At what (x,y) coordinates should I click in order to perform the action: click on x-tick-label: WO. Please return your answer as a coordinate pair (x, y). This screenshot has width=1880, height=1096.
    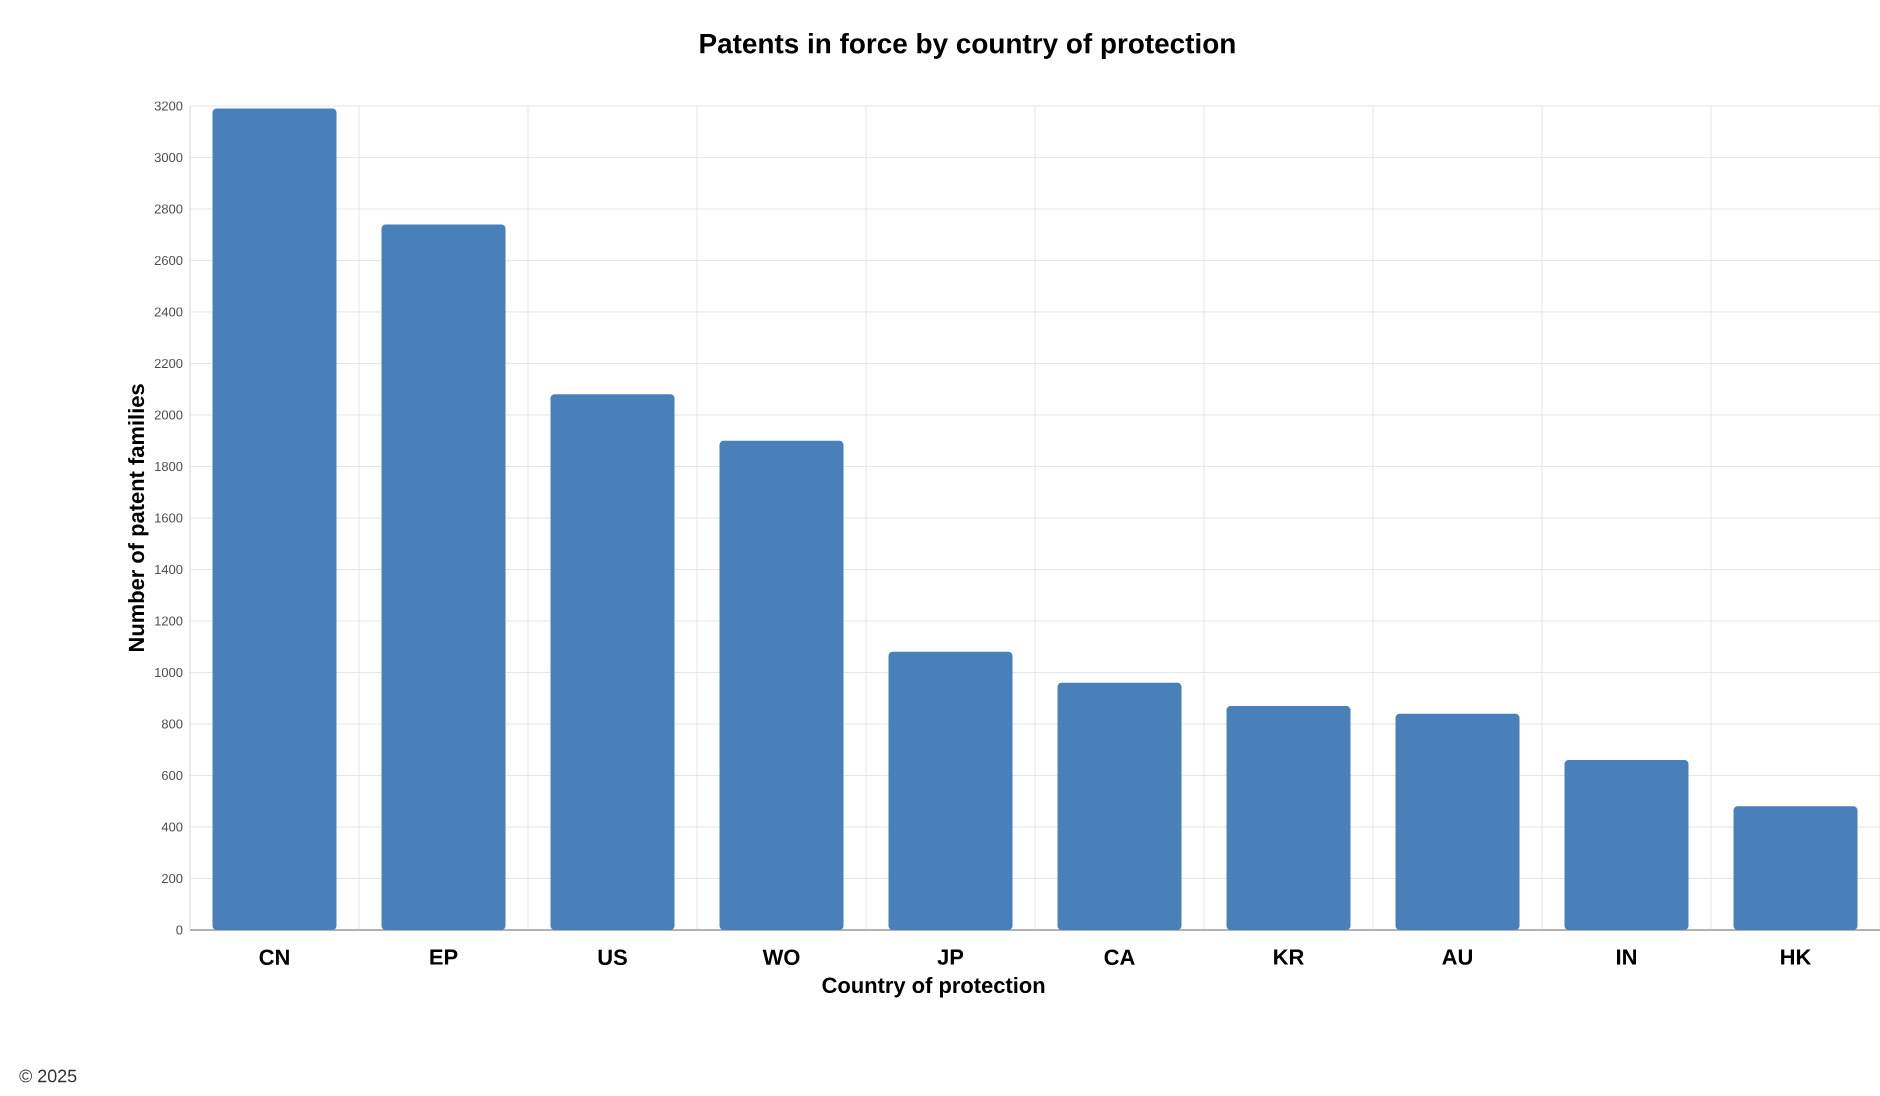
    Looking at the image, I should click on (781, 957).